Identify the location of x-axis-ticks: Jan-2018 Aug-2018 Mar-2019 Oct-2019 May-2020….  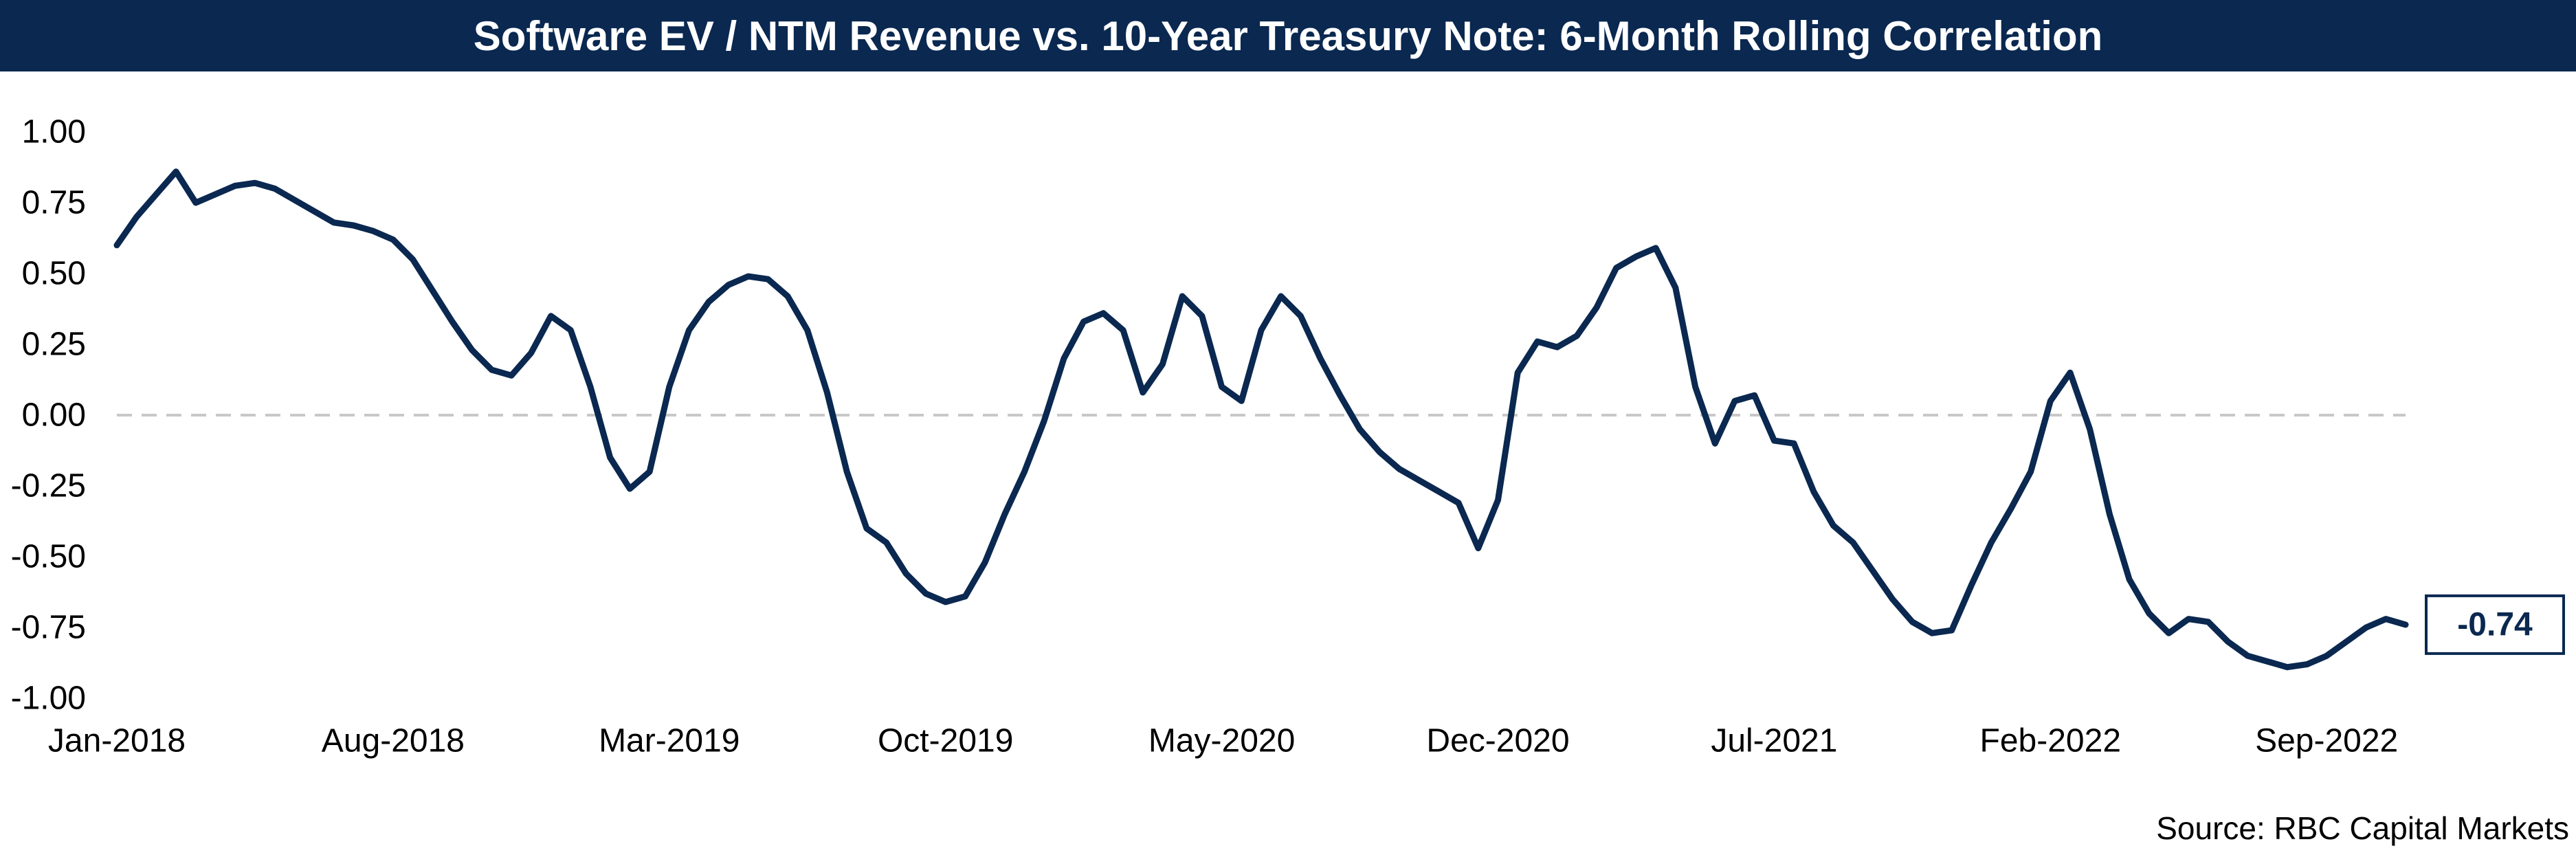
(1223, 741).